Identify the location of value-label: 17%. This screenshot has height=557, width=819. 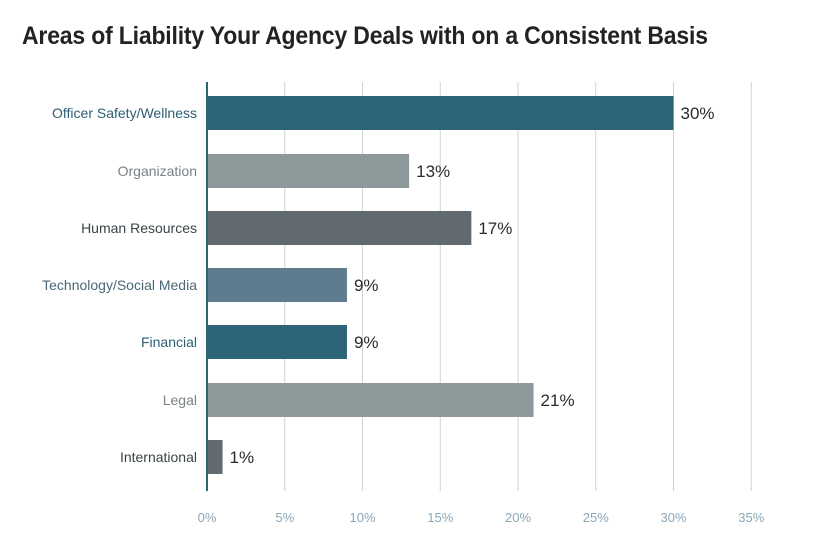
(495, 228).